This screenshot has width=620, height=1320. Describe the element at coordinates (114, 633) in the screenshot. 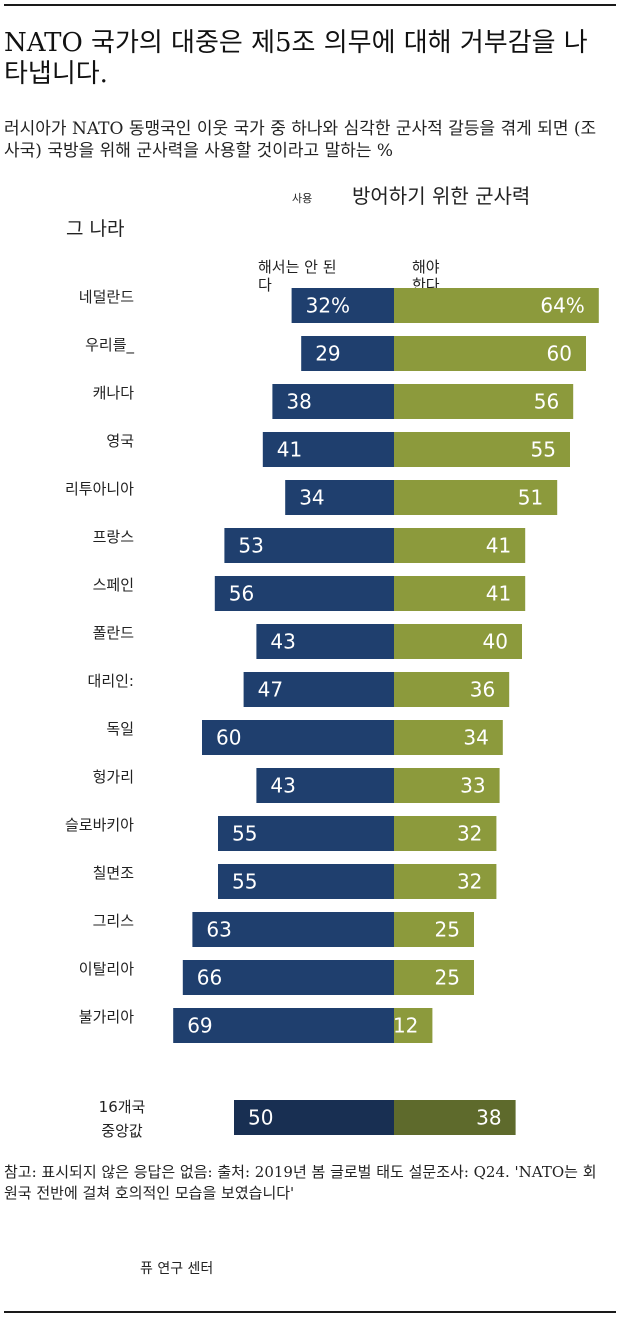

I see `category-label: 폴란드` at that location.